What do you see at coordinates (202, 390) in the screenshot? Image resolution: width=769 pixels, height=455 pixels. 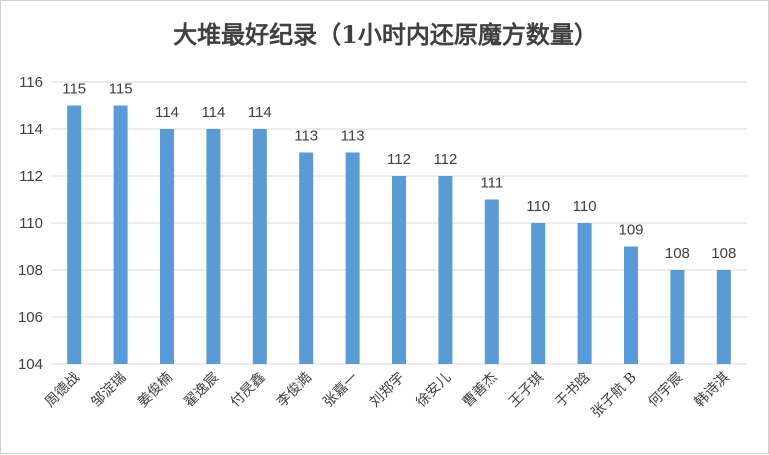 I see `x-tick-label: 翟逸宸` at bounding box center [202, 390].